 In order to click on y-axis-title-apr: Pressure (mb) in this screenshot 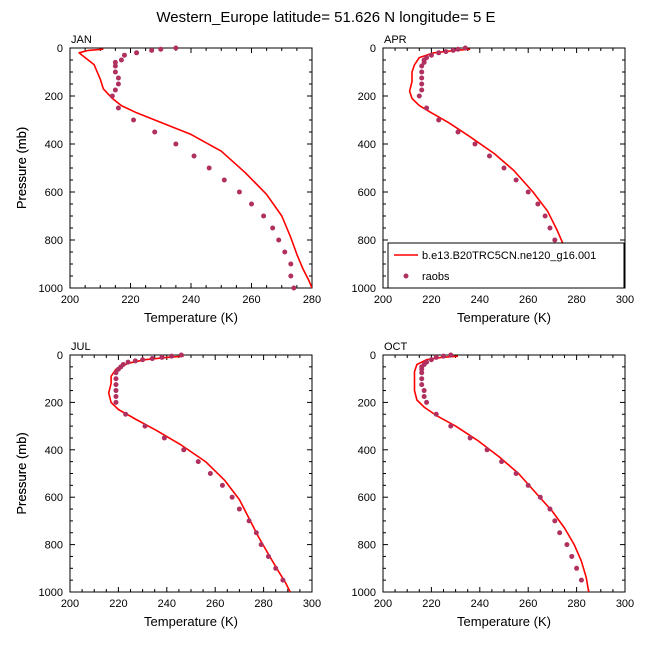, I will do `click(21, 168)`.